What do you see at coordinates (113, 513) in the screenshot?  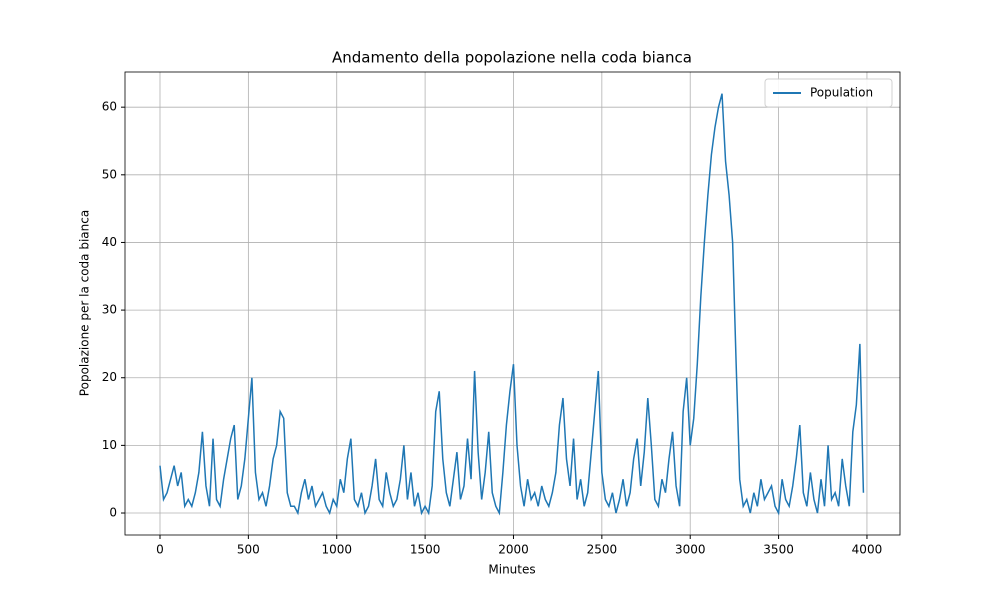 I see `y-tick-label: 0` at bounding box center [113, 513].